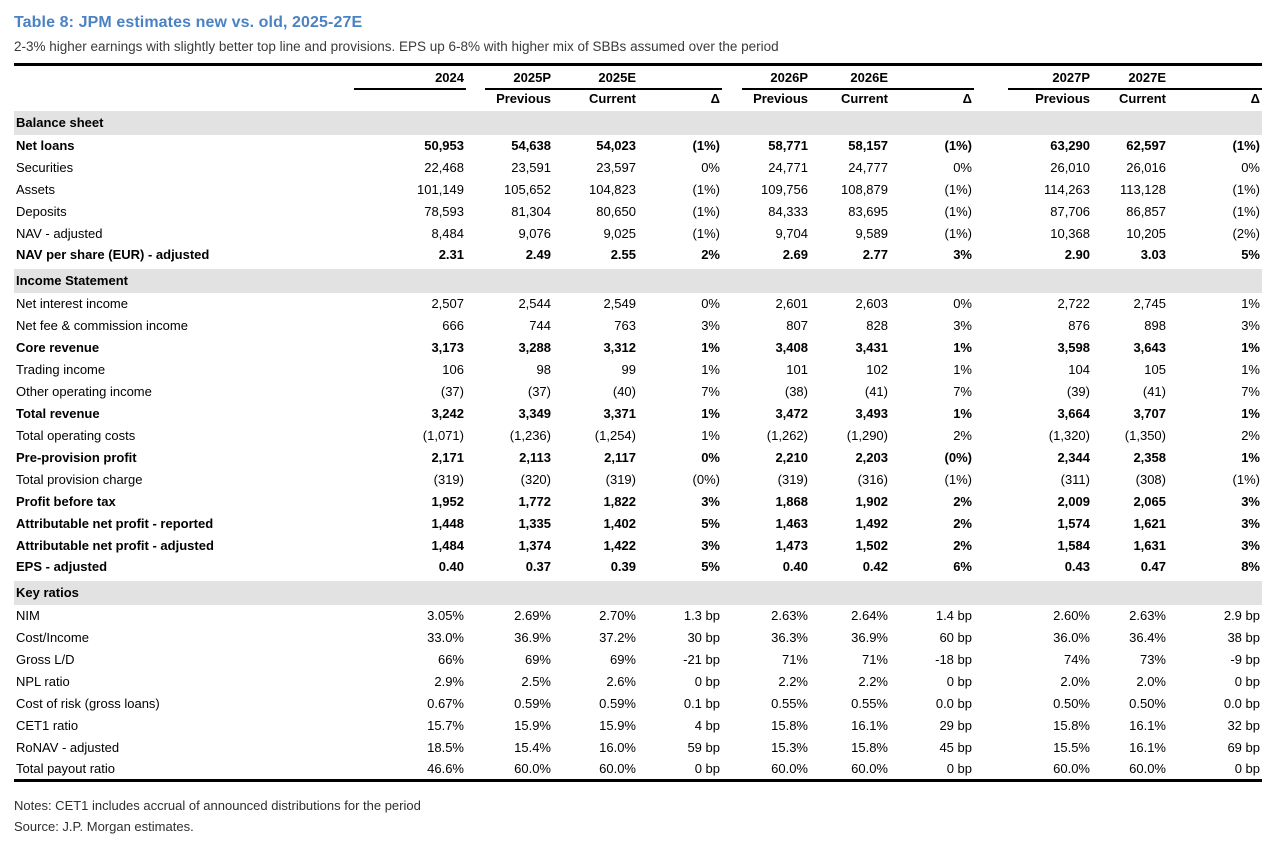 Image resolution: width=1281 pixels, height=847 pixels. I want to click on cell-value: 30 bp, so click(703, 637).